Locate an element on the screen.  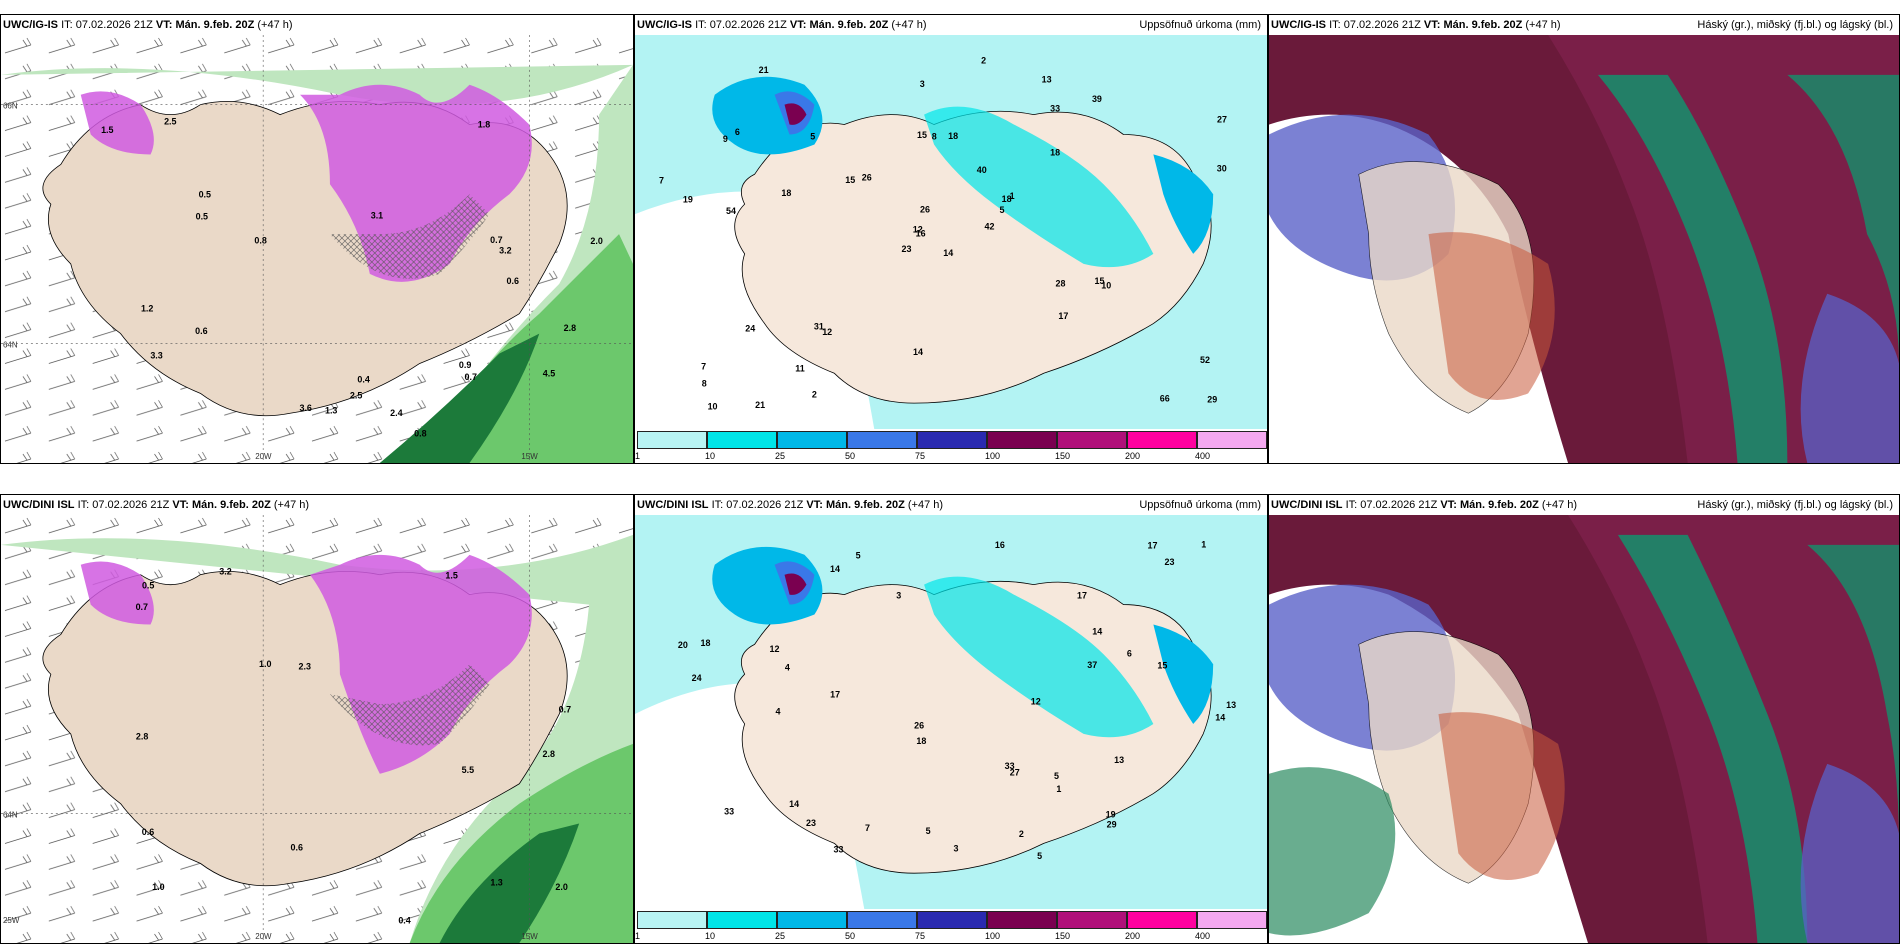
value-label: 19 is located at coordinates (1111, 814).